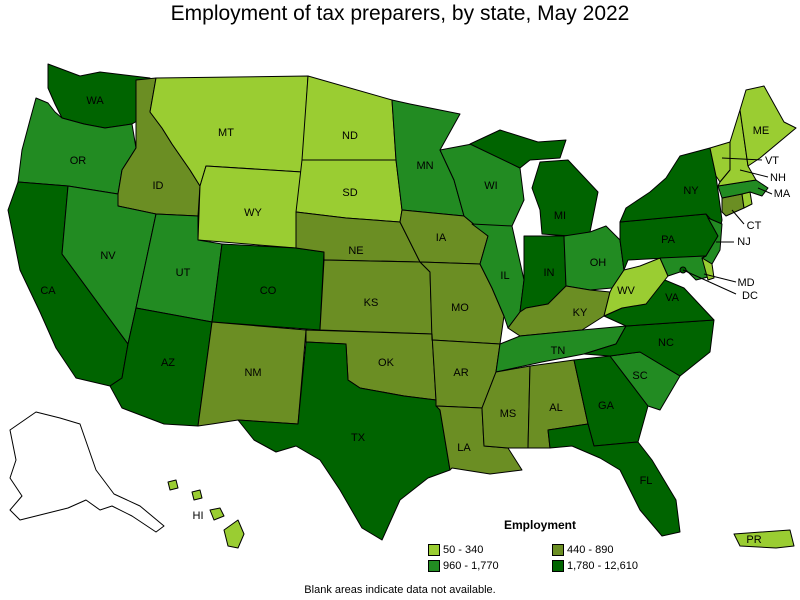  Describe the element at coordinates (691, 191) in the screenshot. I see `state-label-ny: NY` at that location.